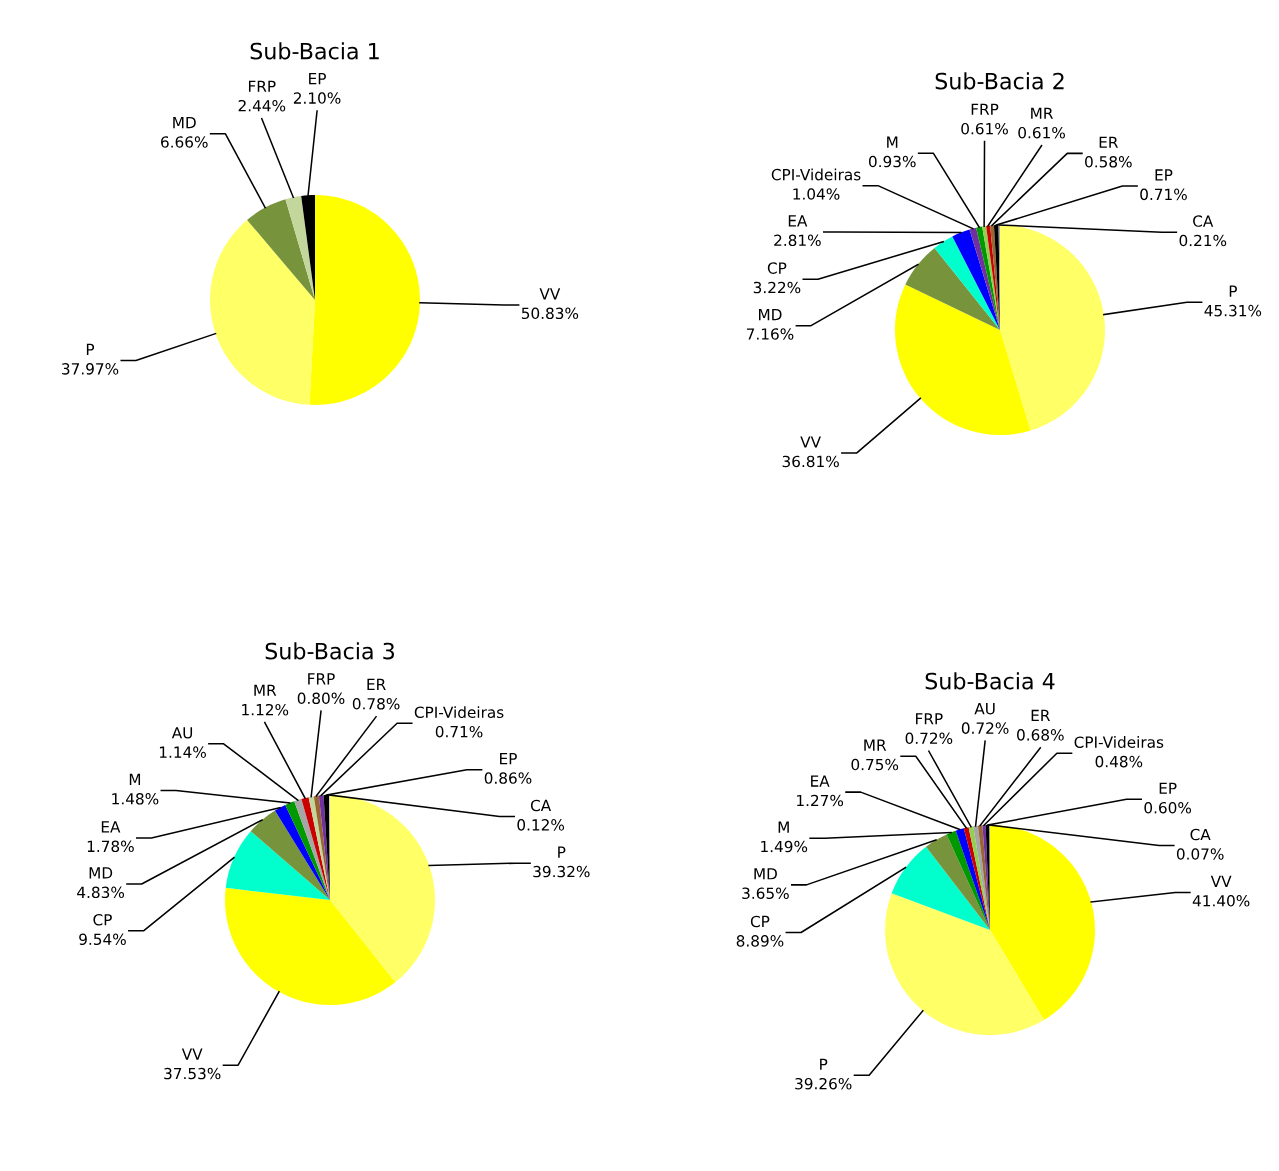  Describe the element at coordinates (875, 764) in the screenshot. I see `data-label: 0.75%` at that location.